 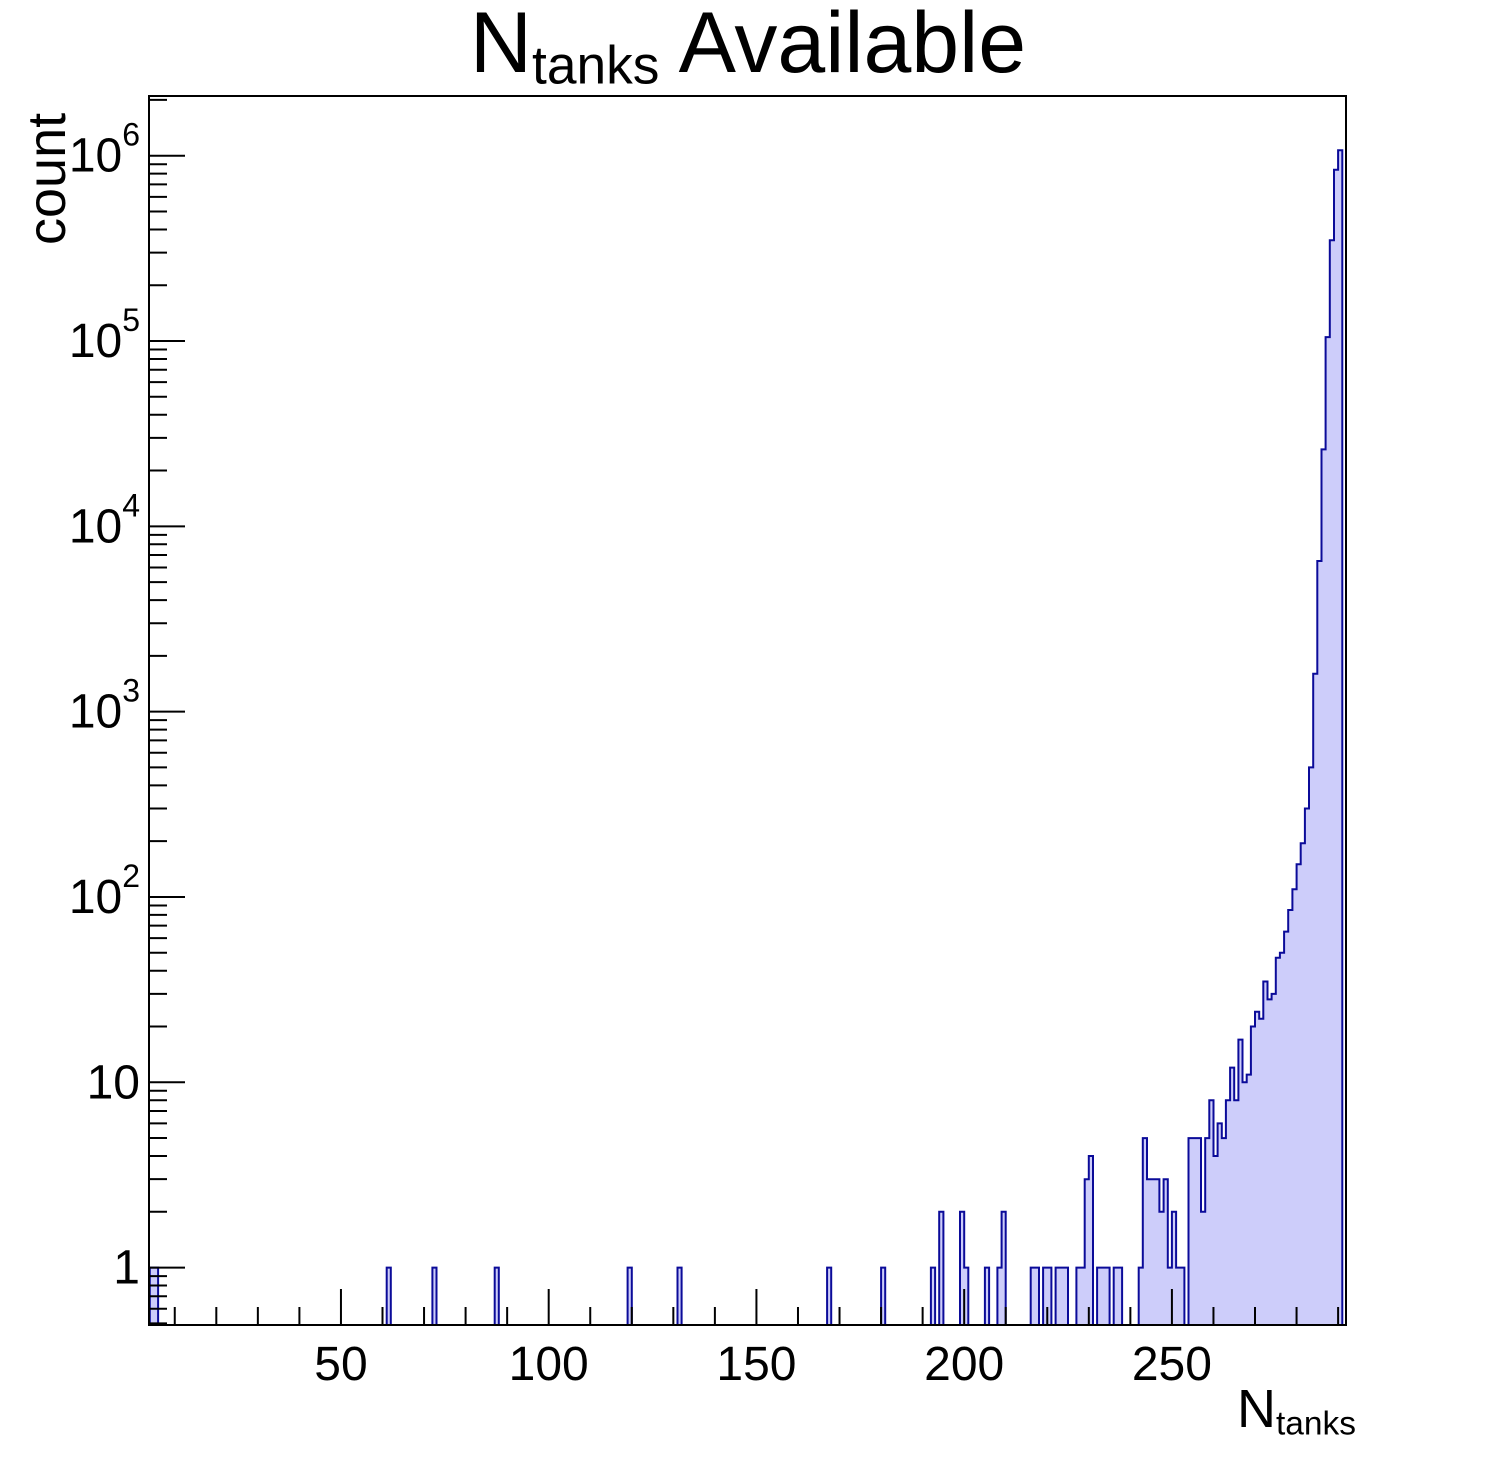 I want to click on x-axis-title-base: N, so click(x=1256, y=1409).